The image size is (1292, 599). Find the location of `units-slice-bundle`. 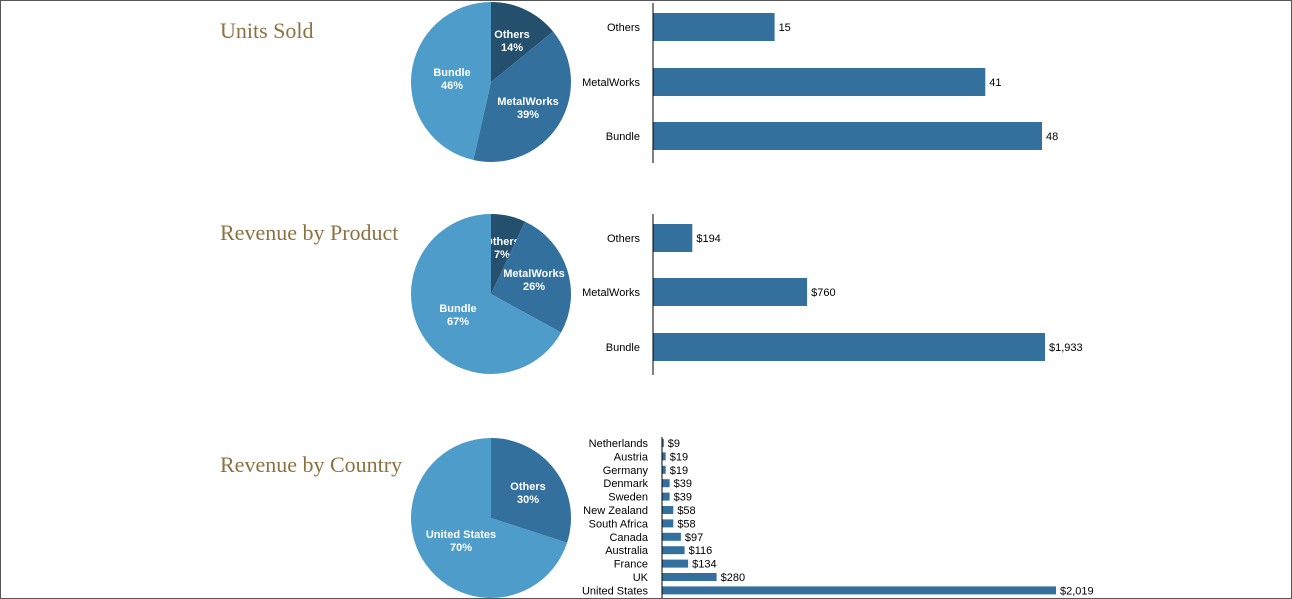

units-slice-bundle is located at coordinates (451, 81).